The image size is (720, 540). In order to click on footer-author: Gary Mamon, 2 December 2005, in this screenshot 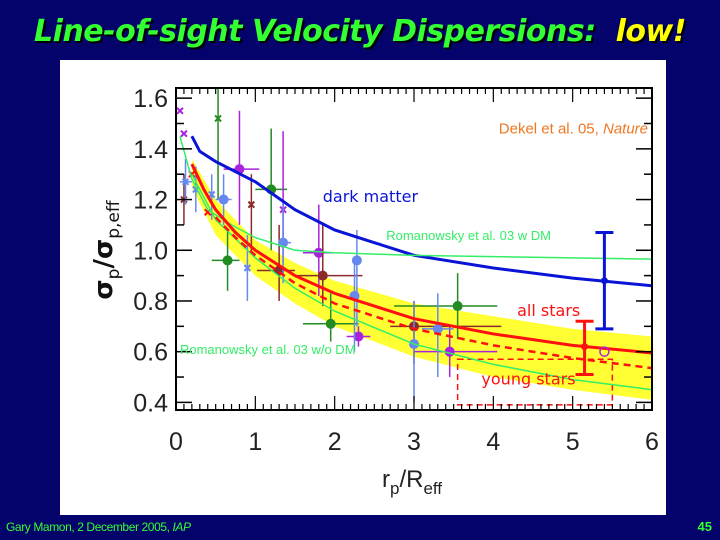, I will do `click(89, 527)`.